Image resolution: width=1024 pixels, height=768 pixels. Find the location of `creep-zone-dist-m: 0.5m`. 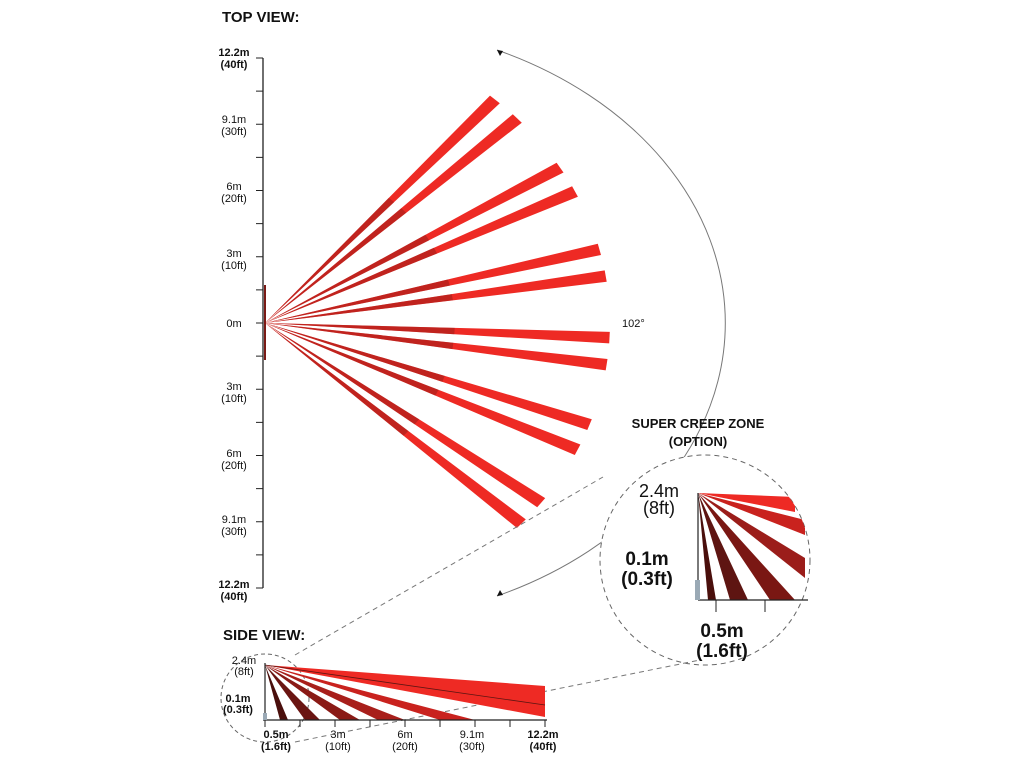

creep-zone-dist-m: 0.5m is located at coordinates (721, 631).